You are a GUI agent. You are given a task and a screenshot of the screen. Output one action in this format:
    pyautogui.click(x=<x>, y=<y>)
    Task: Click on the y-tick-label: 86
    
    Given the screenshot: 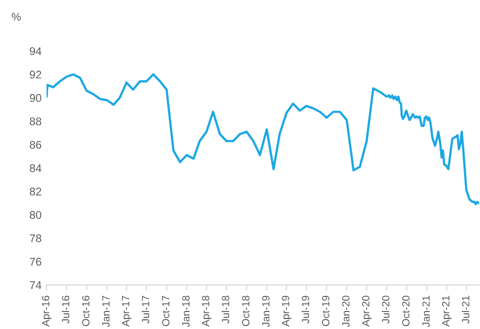 What is the action you would take?
    pyautogui.click(x=36, y=144)
    